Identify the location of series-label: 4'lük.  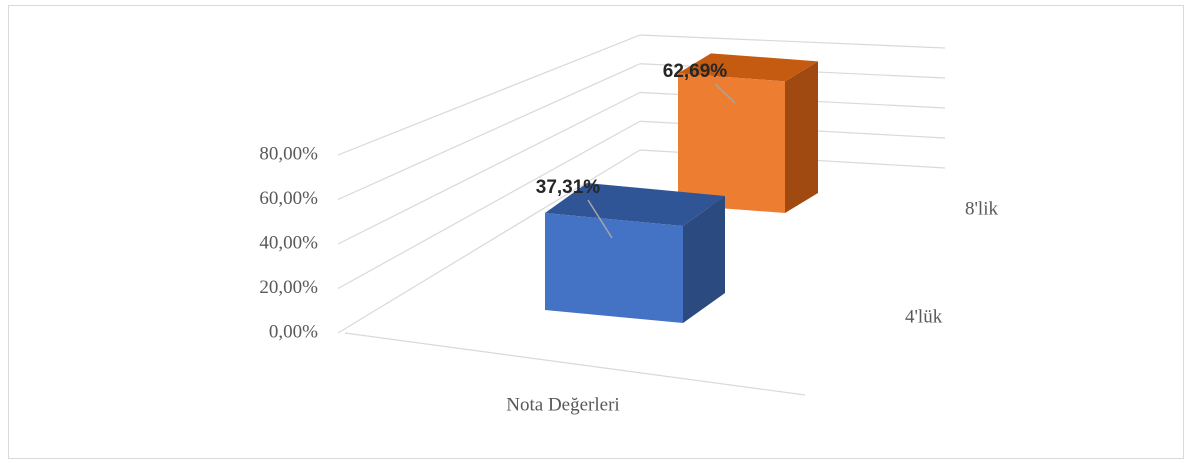
(924, 316).